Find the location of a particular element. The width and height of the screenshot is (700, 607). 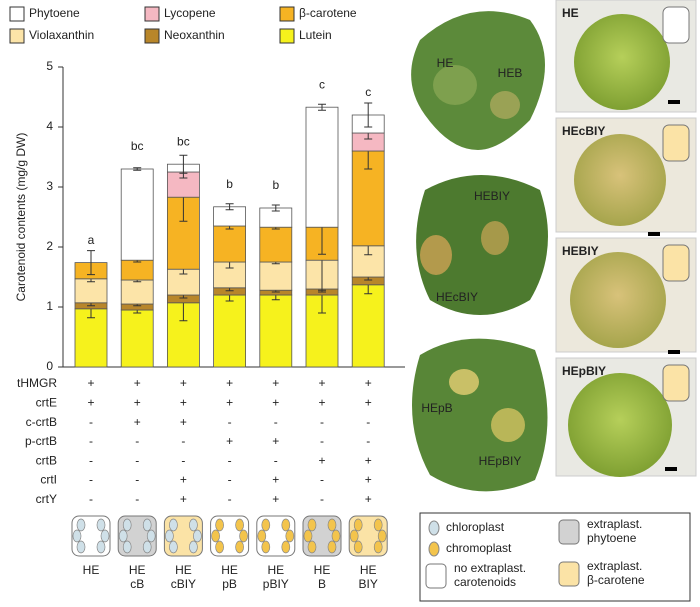

legend-label: Violaxanthin is located at coordinates (61, 35).